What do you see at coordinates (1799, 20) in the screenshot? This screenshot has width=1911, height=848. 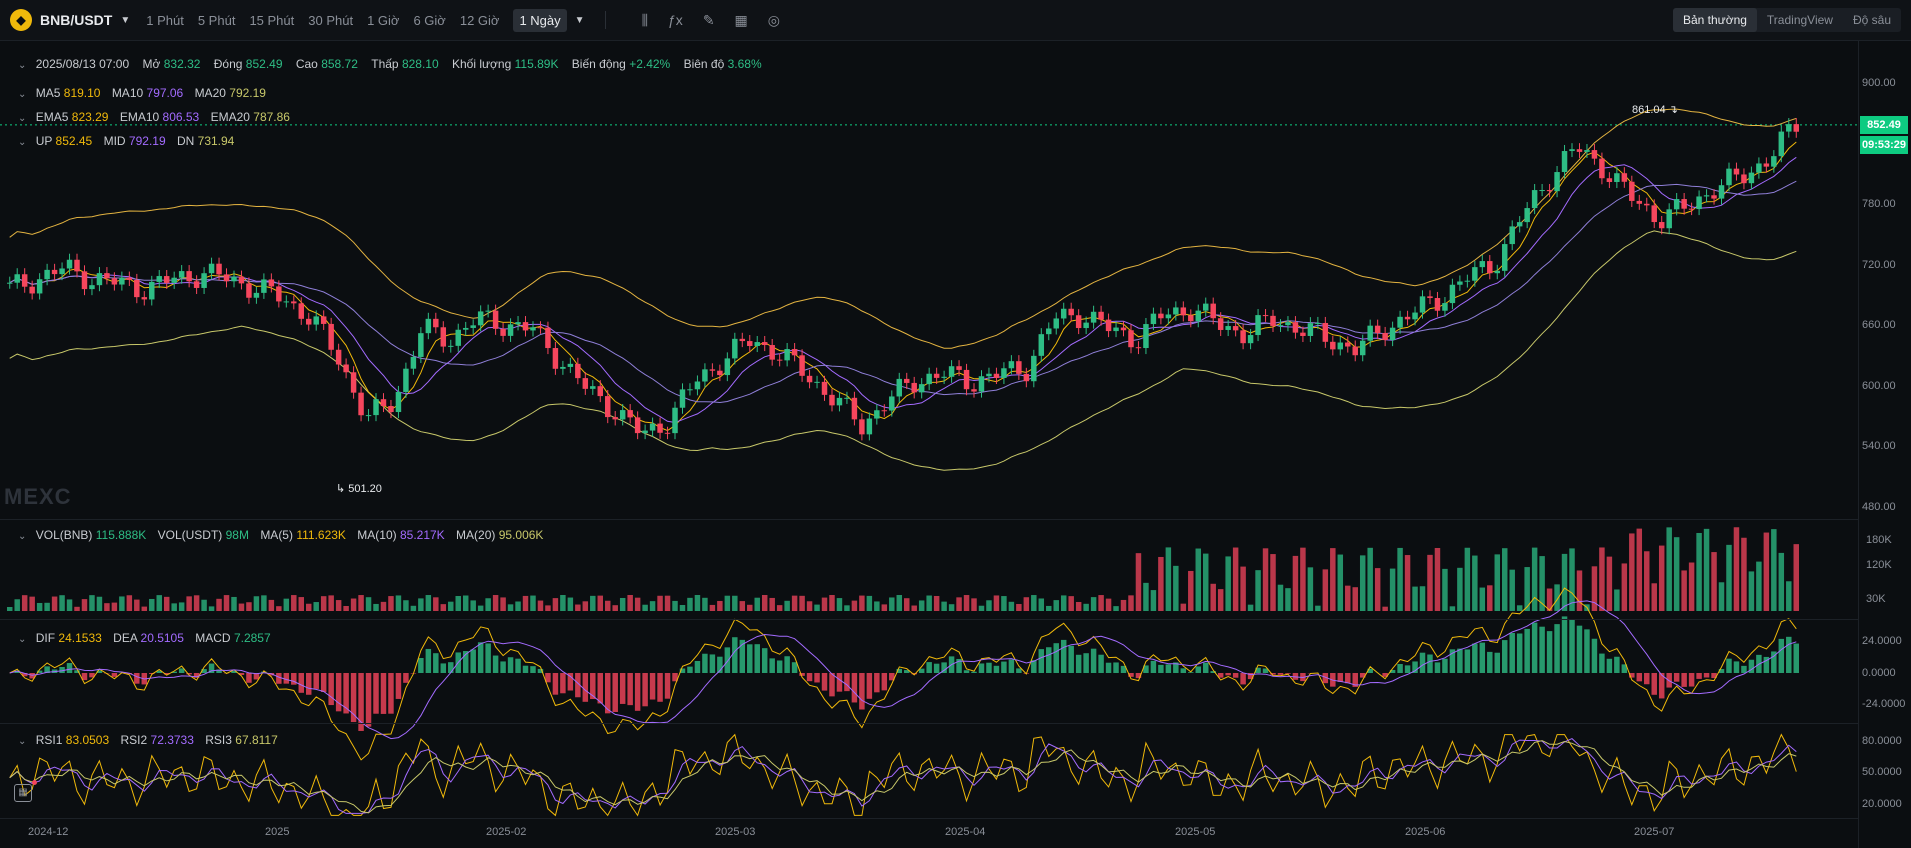 I see `view-tab-1: TradingView` at bounding box center [1799, 20].